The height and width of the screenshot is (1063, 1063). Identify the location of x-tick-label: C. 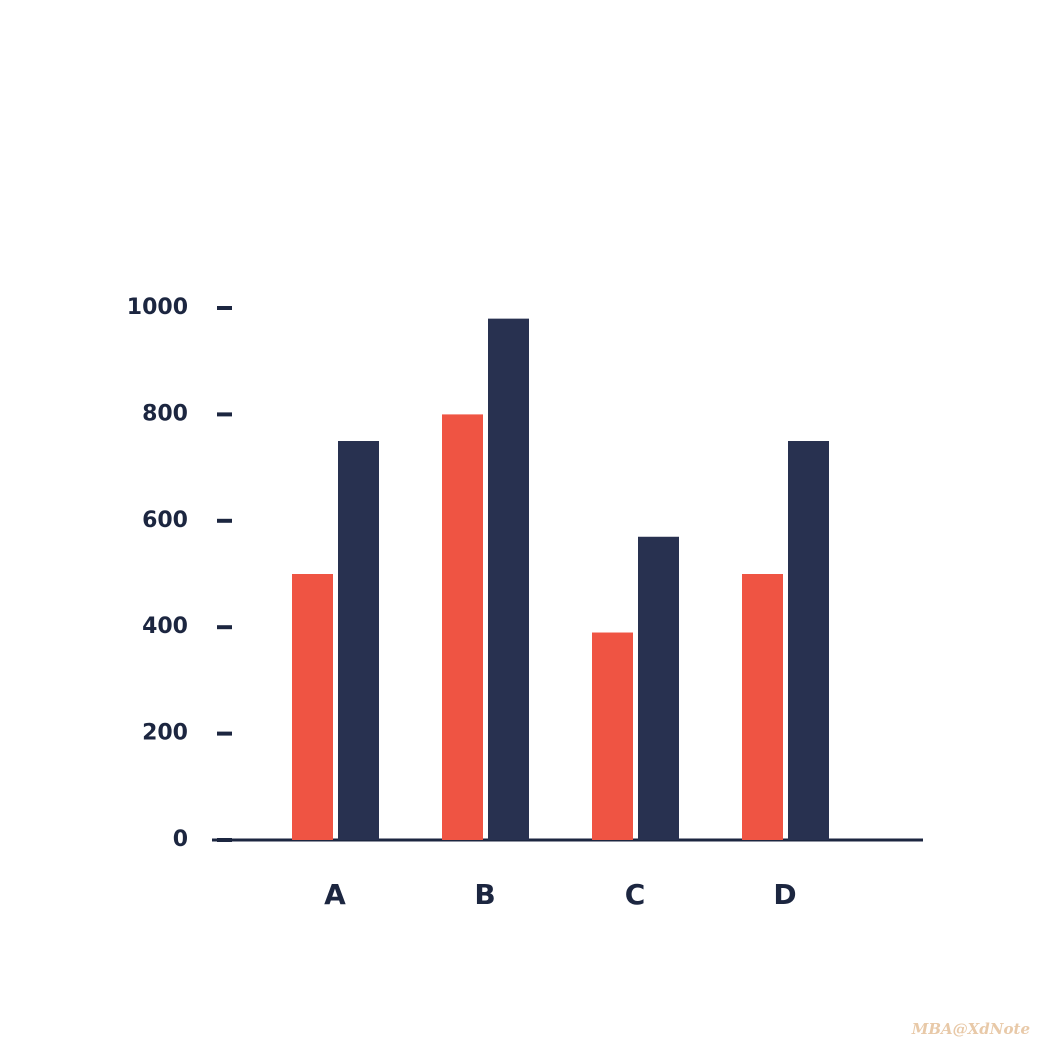
(635, 894).